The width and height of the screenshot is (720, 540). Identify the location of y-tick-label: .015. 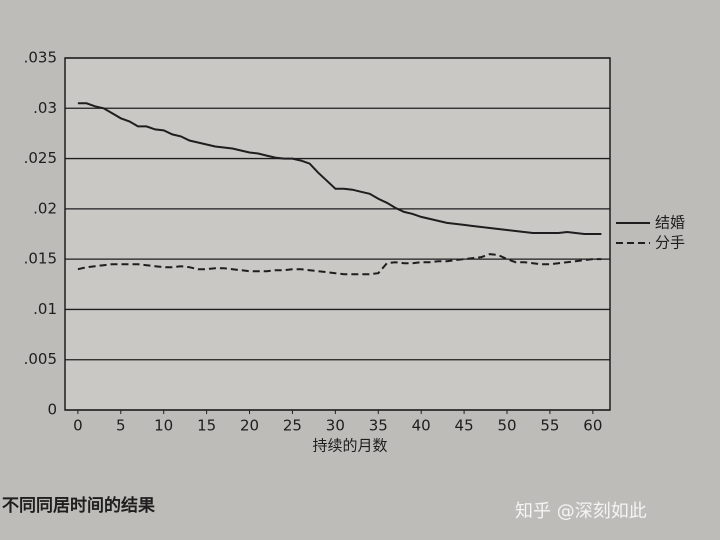
(40, 259).